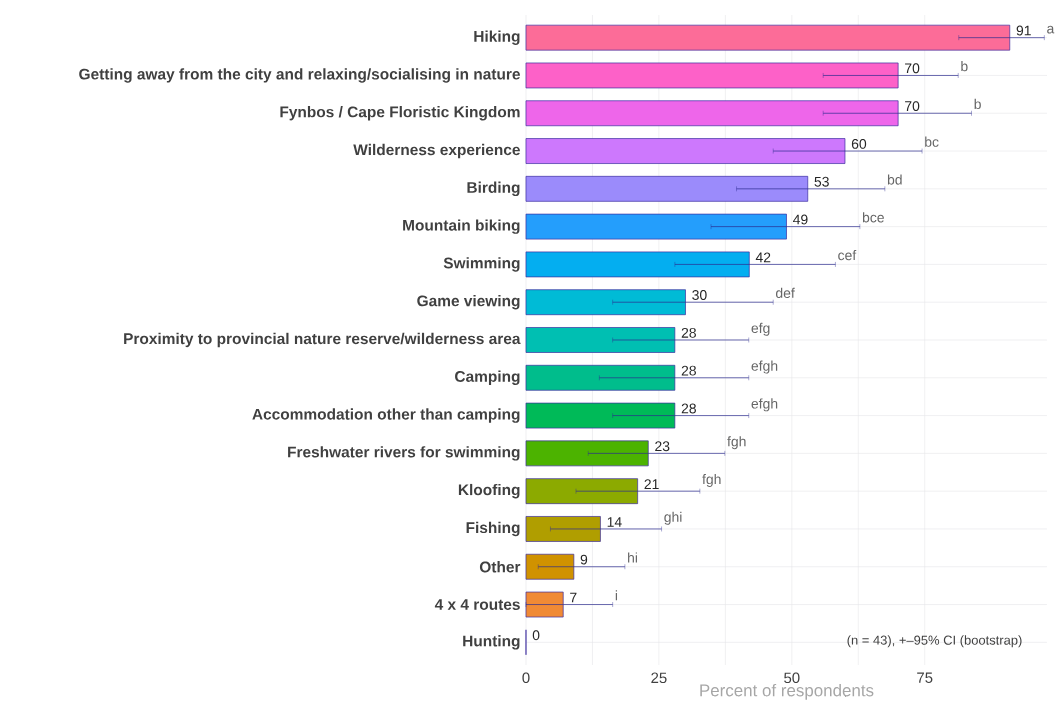 This screenshot has width=1056, height=726. What do you see at coordinates (699, 295) in the screenshot?
I see `data-label: 30` at bounding box center [699, 295].